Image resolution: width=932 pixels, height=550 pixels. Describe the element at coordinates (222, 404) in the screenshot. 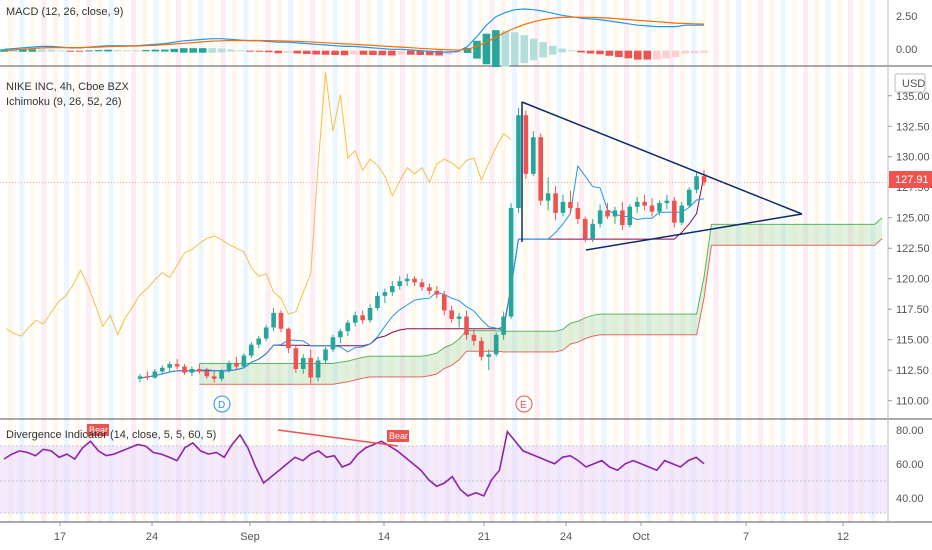

I see `event-marker-d` at that location.